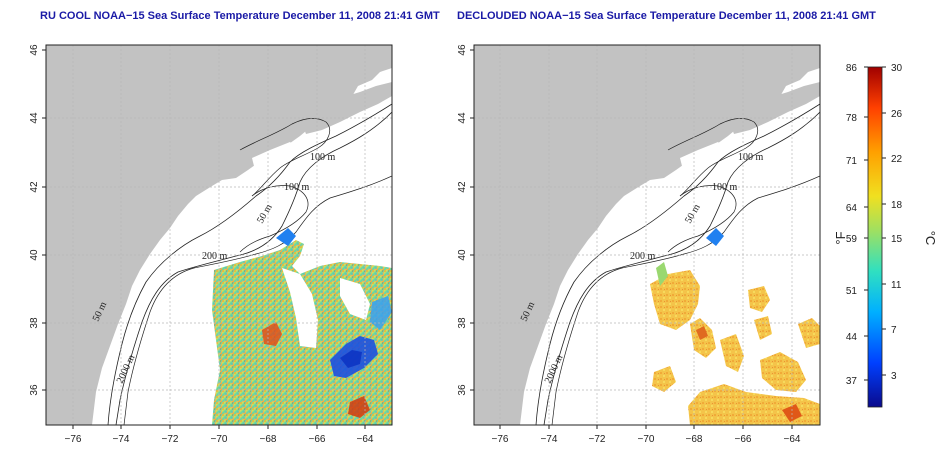 The width and height of the screenshot is (950, 475). Describe the element at coordinates (751, 157) in the screenshot. I see `right-contour-label-100m-north: 100 m` at that location.